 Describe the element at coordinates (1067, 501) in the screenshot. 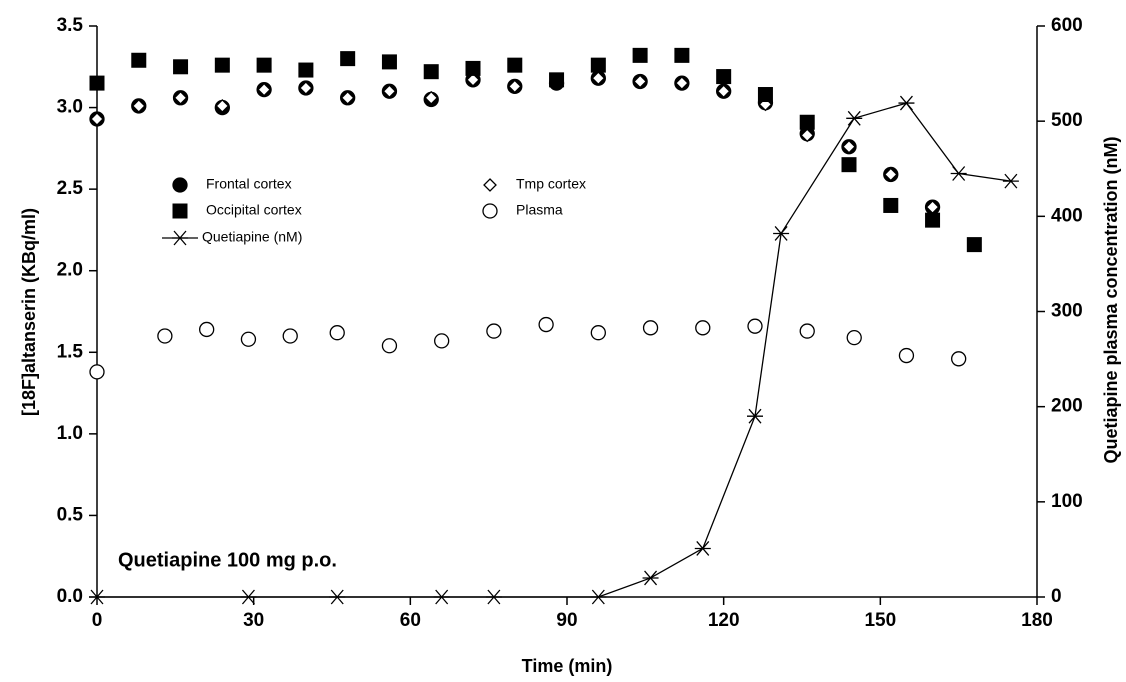

I see `y2-tick-label: 100` at that location.